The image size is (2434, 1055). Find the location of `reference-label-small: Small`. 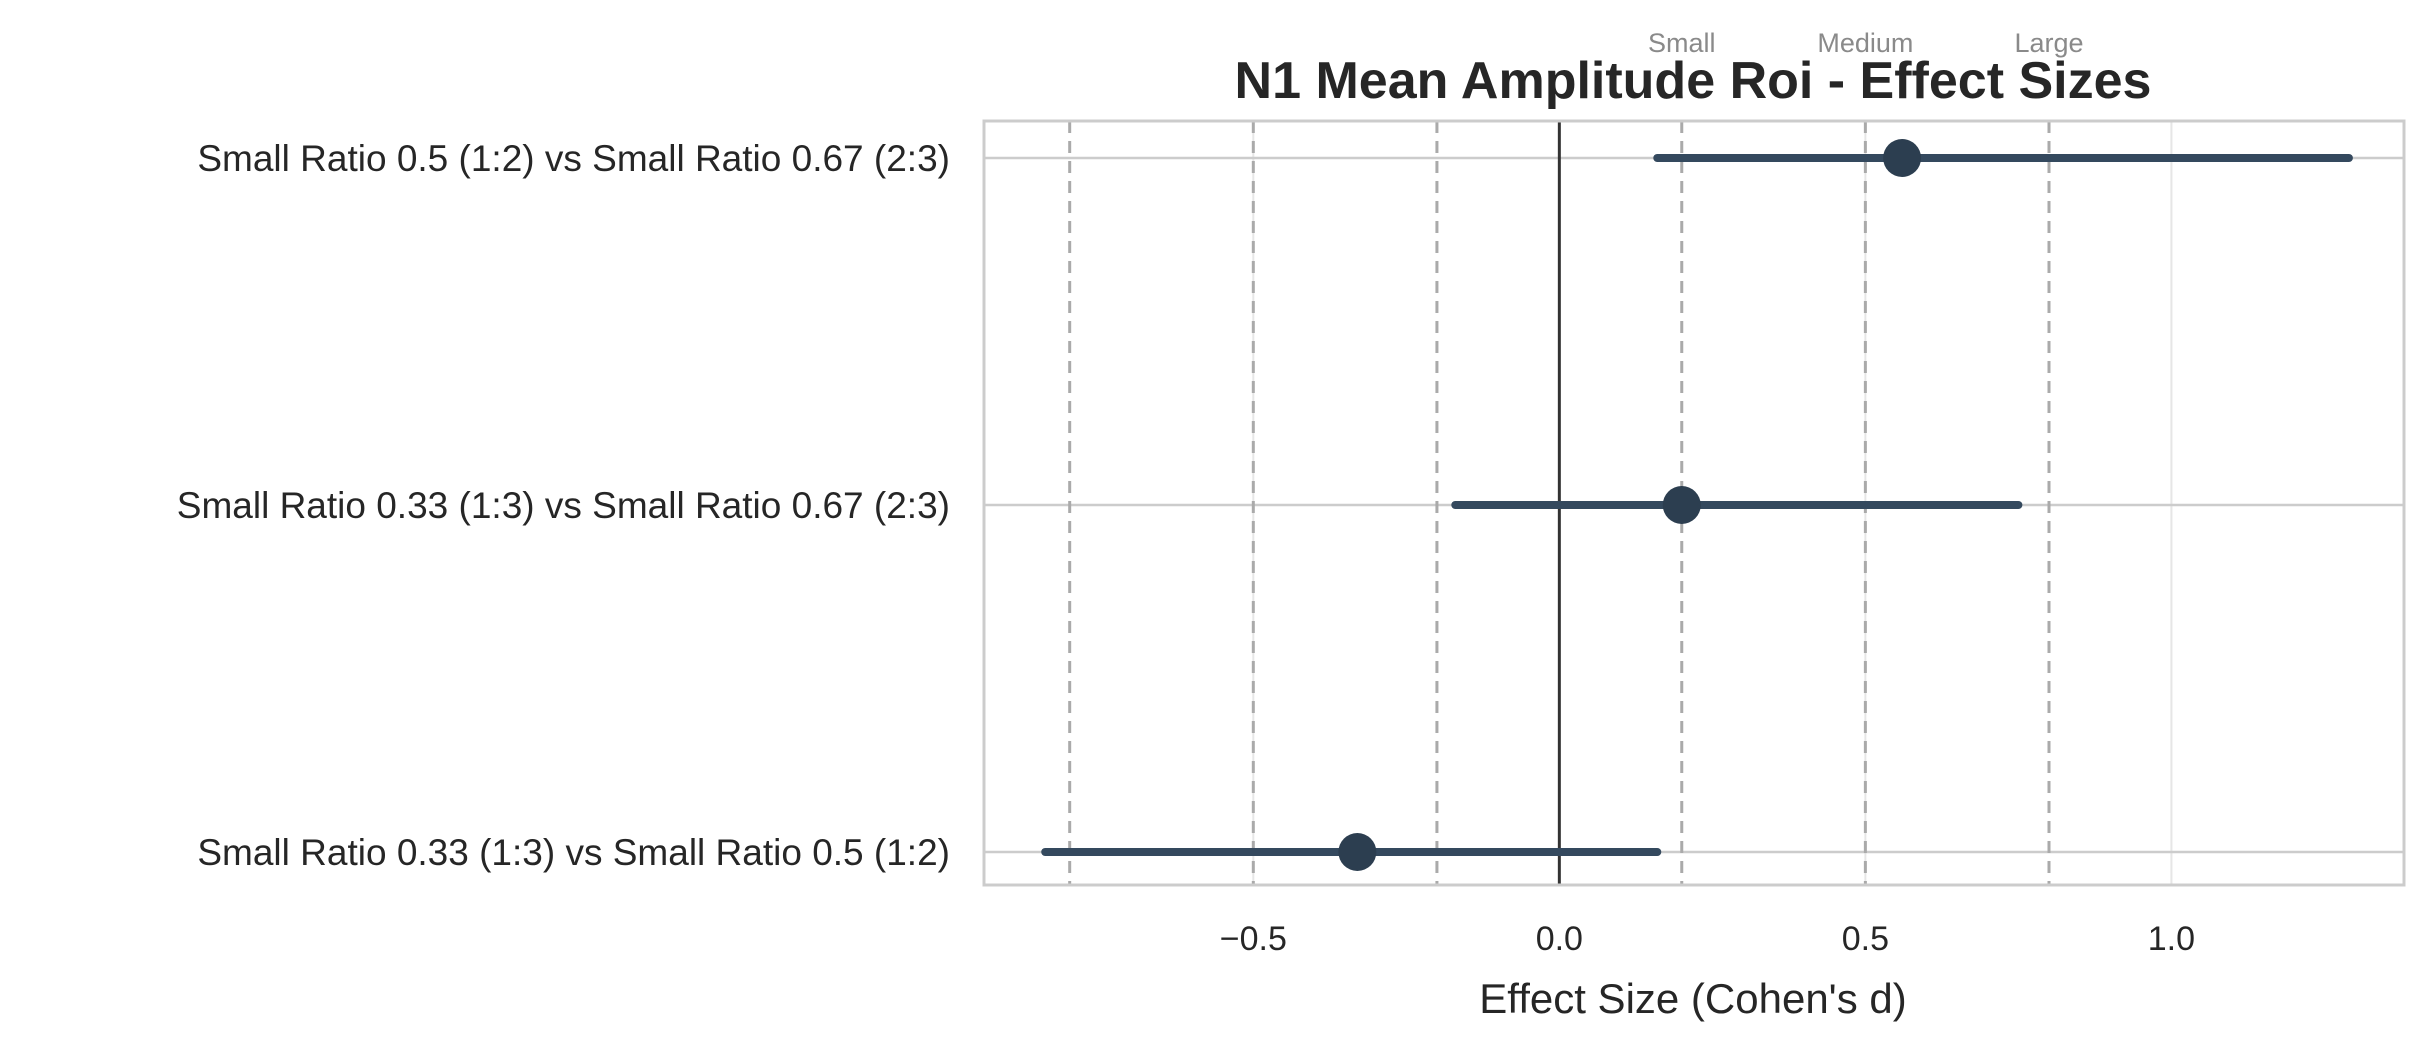

reference-label-small: Small is located at coordinates (1682, 43).